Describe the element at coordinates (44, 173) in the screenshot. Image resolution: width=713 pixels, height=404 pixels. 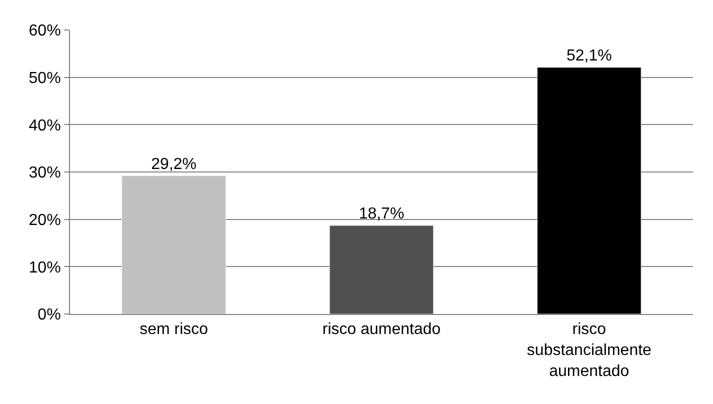
I see `y-tick-label: 30%` at that location.